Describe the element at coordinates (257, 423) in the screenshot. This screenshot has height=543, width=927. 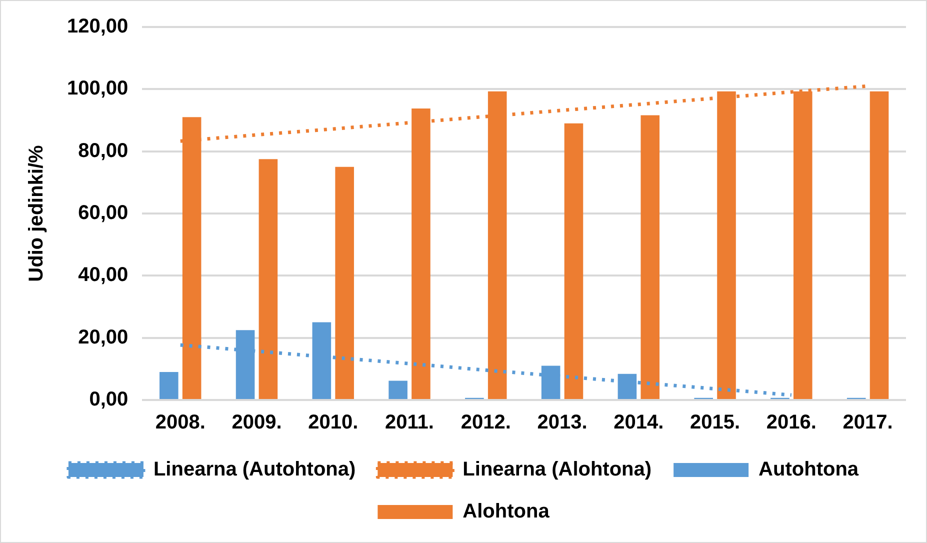
I see `x-tick-label: 2009.` at that location.